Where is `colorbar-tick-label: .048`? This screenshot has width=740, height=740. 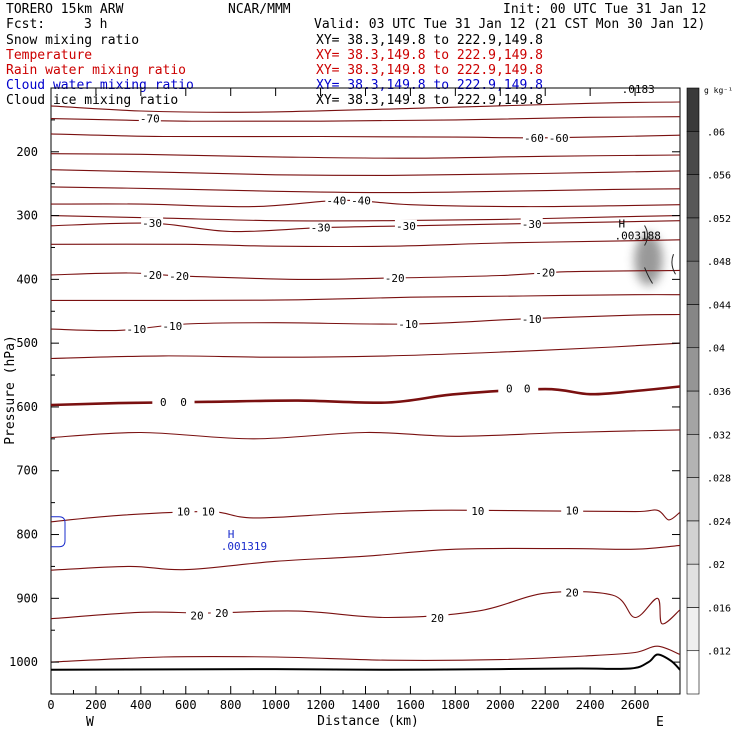 colorbar-tick-label: .048 is located at coordinates (719, 262).